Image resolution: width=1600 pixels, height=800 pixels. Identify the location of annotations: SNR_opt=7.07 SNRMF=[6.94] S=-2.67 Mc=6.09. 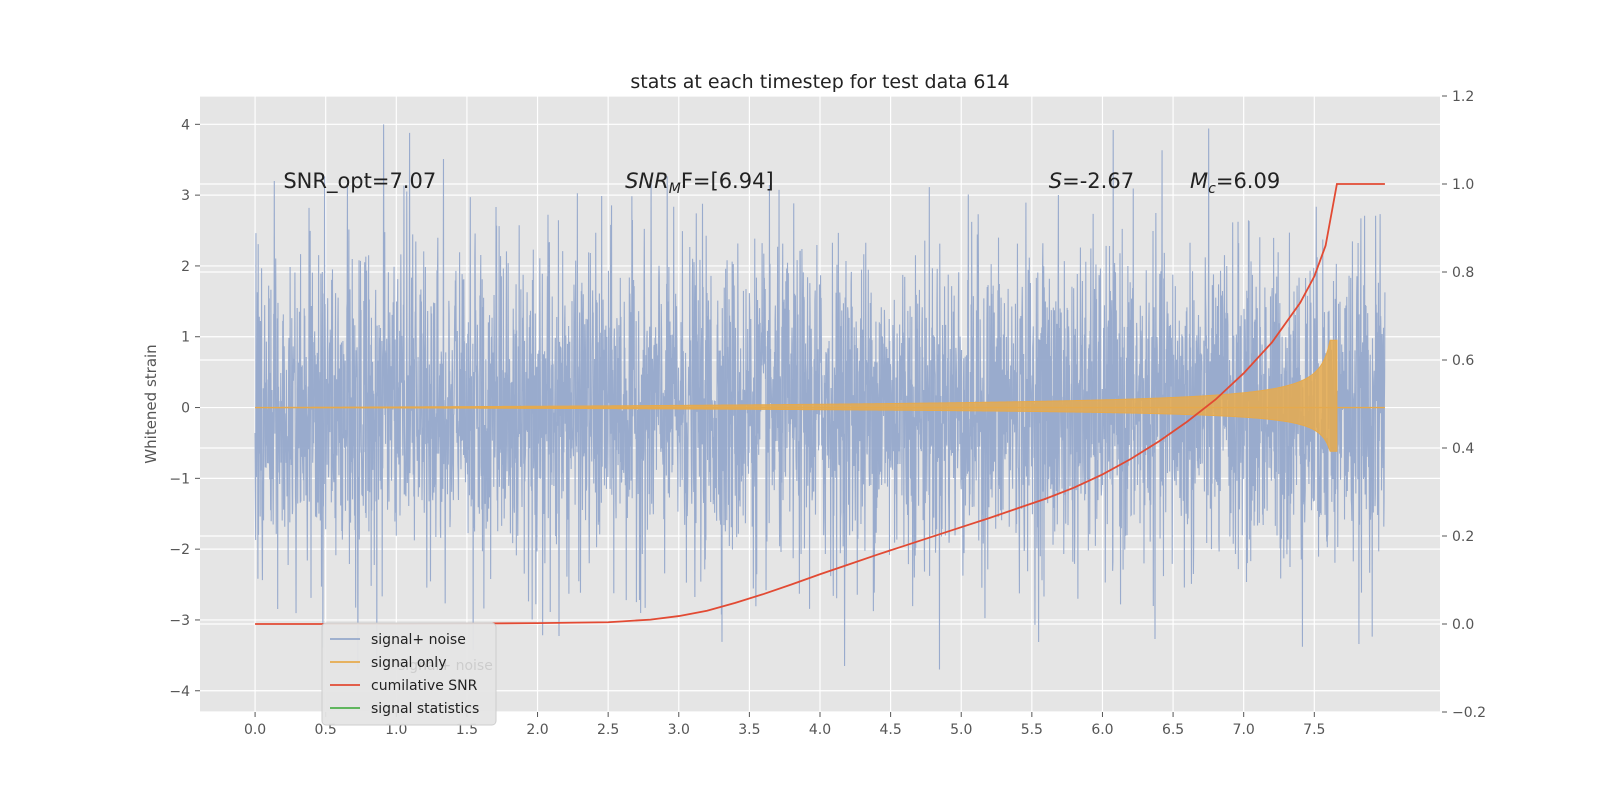
(781, 183).